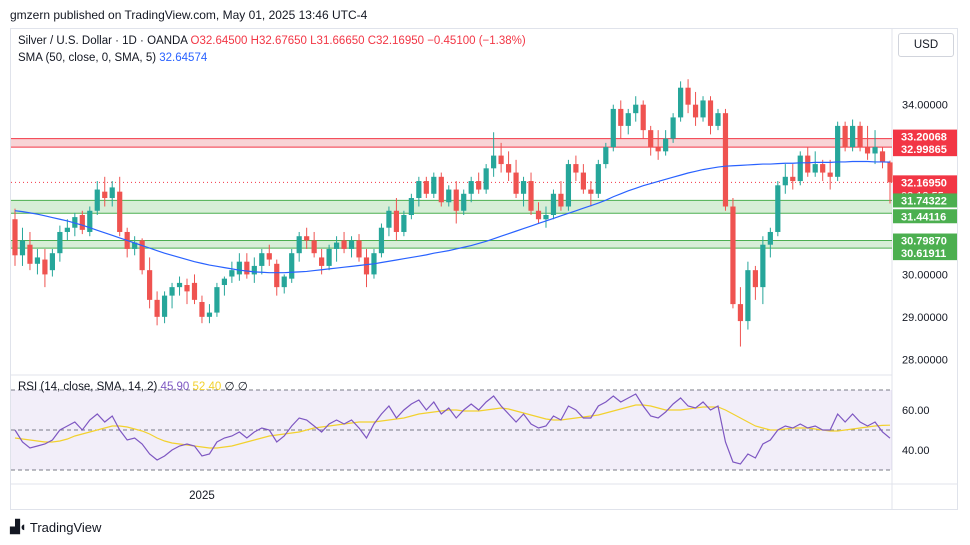  I want to click on open-value: O32.64500, so click(219, 41).